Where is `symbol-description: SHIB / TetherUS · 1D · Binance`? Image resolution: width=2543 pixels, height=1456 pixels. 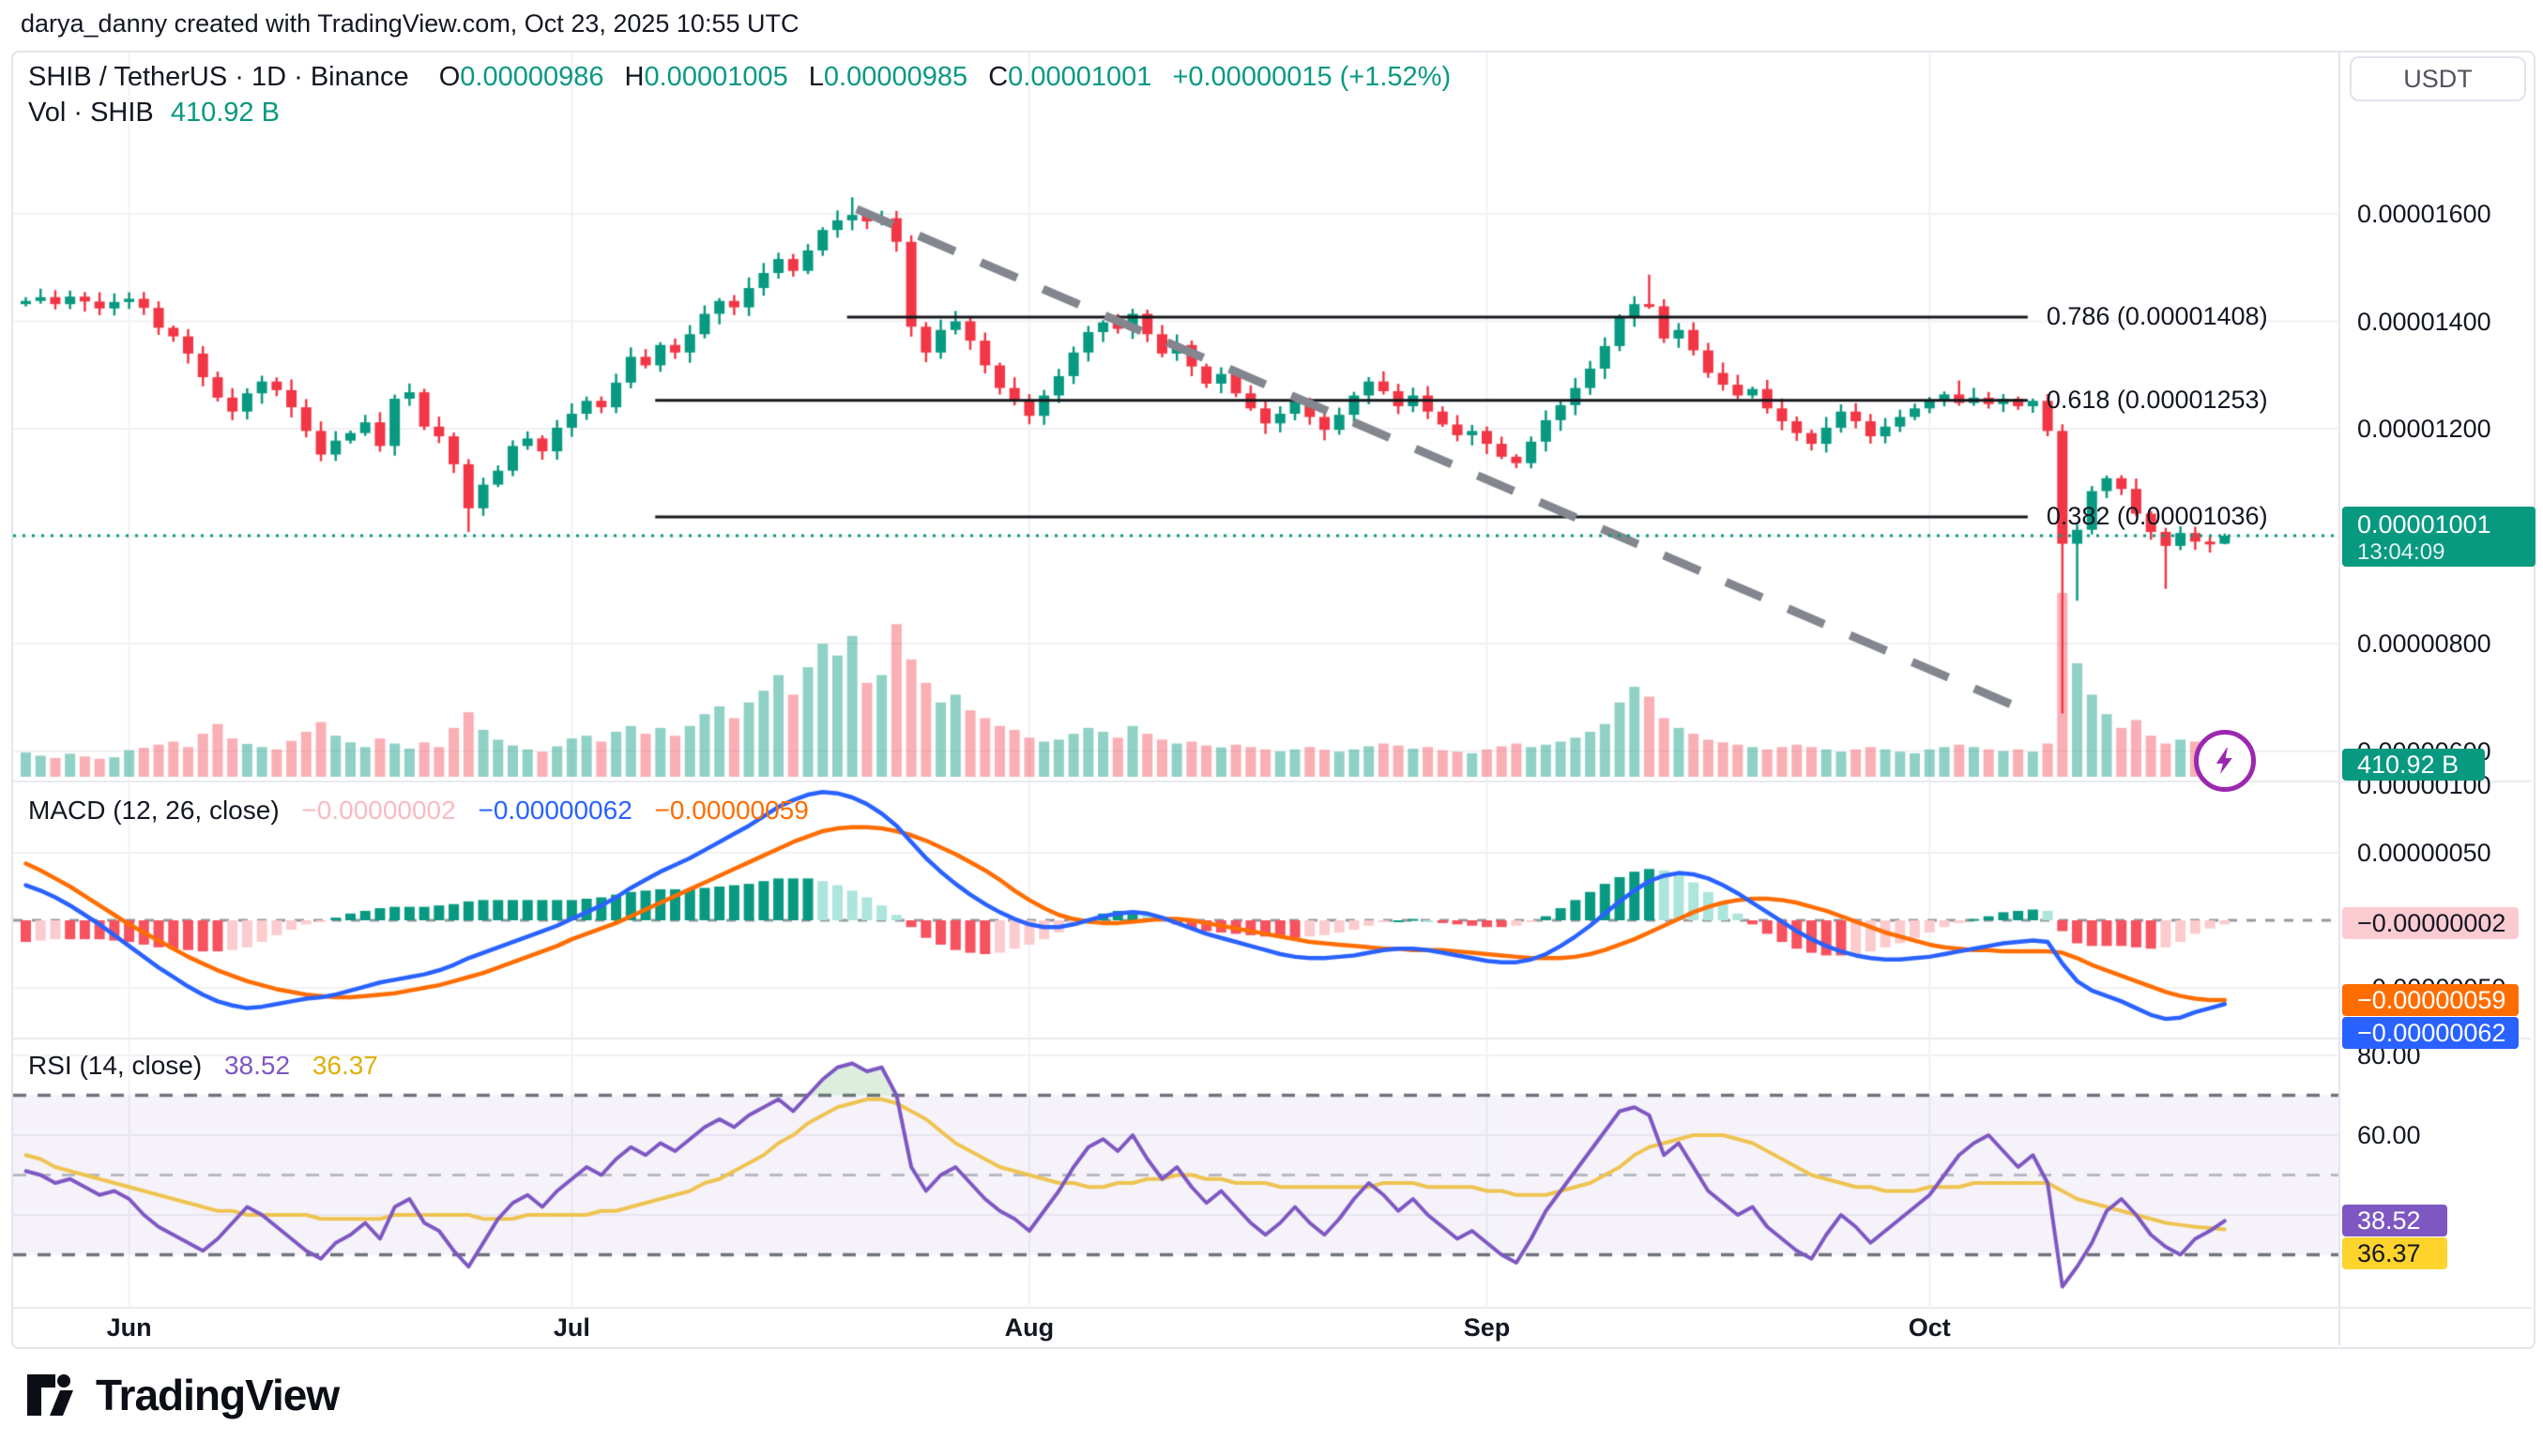
symbol-description: SHIB / TetherUS · 1D · Binance is located at coordinates (218, 77).